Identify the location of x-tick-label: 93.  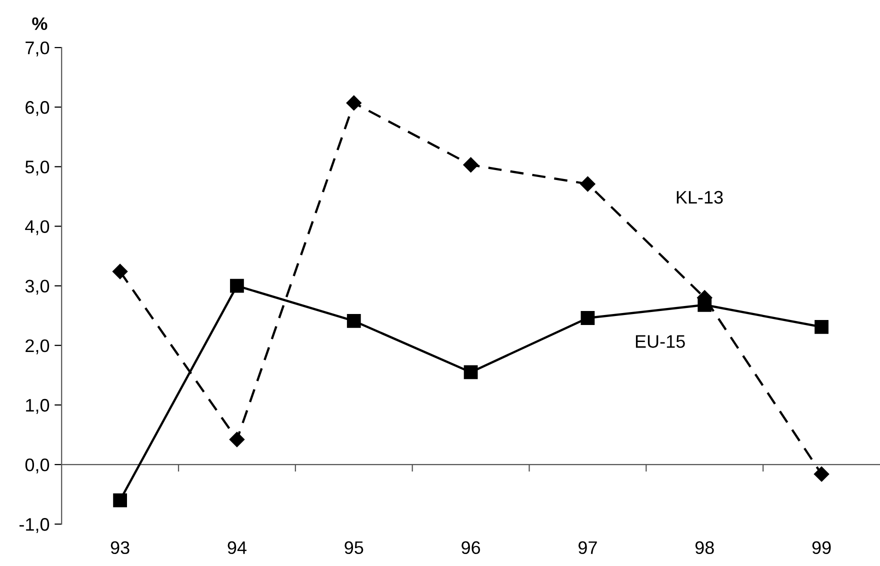
(120, 547).